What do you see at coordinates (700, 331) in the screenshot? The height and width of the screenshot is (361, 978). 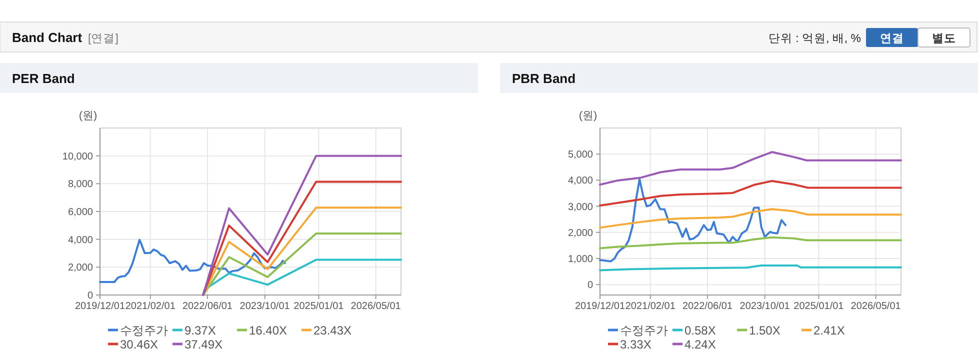 I see `legend-label: 0.58X` at bounding box center [700, 331].